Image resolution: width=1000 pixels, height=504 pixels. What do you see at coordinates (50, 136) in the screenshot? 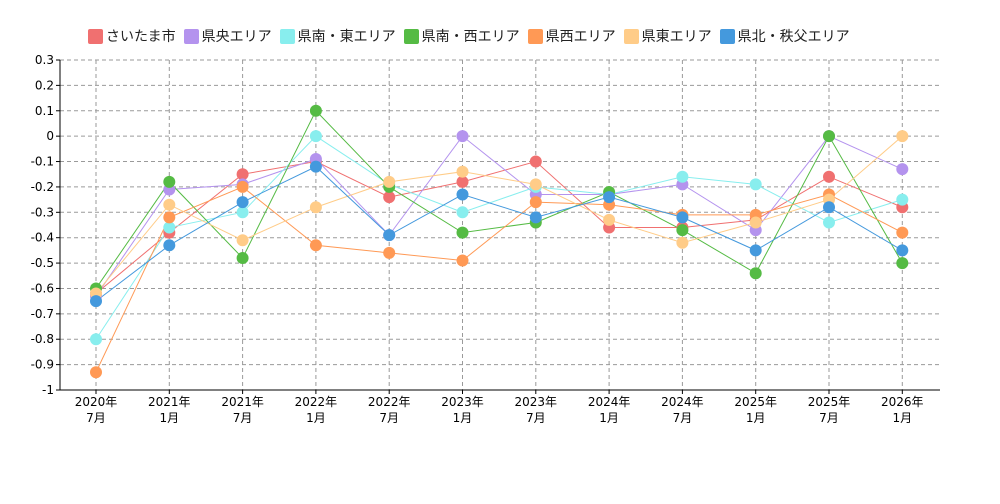
I see `y-tick-label: 0` at bounding box center [50, 136].